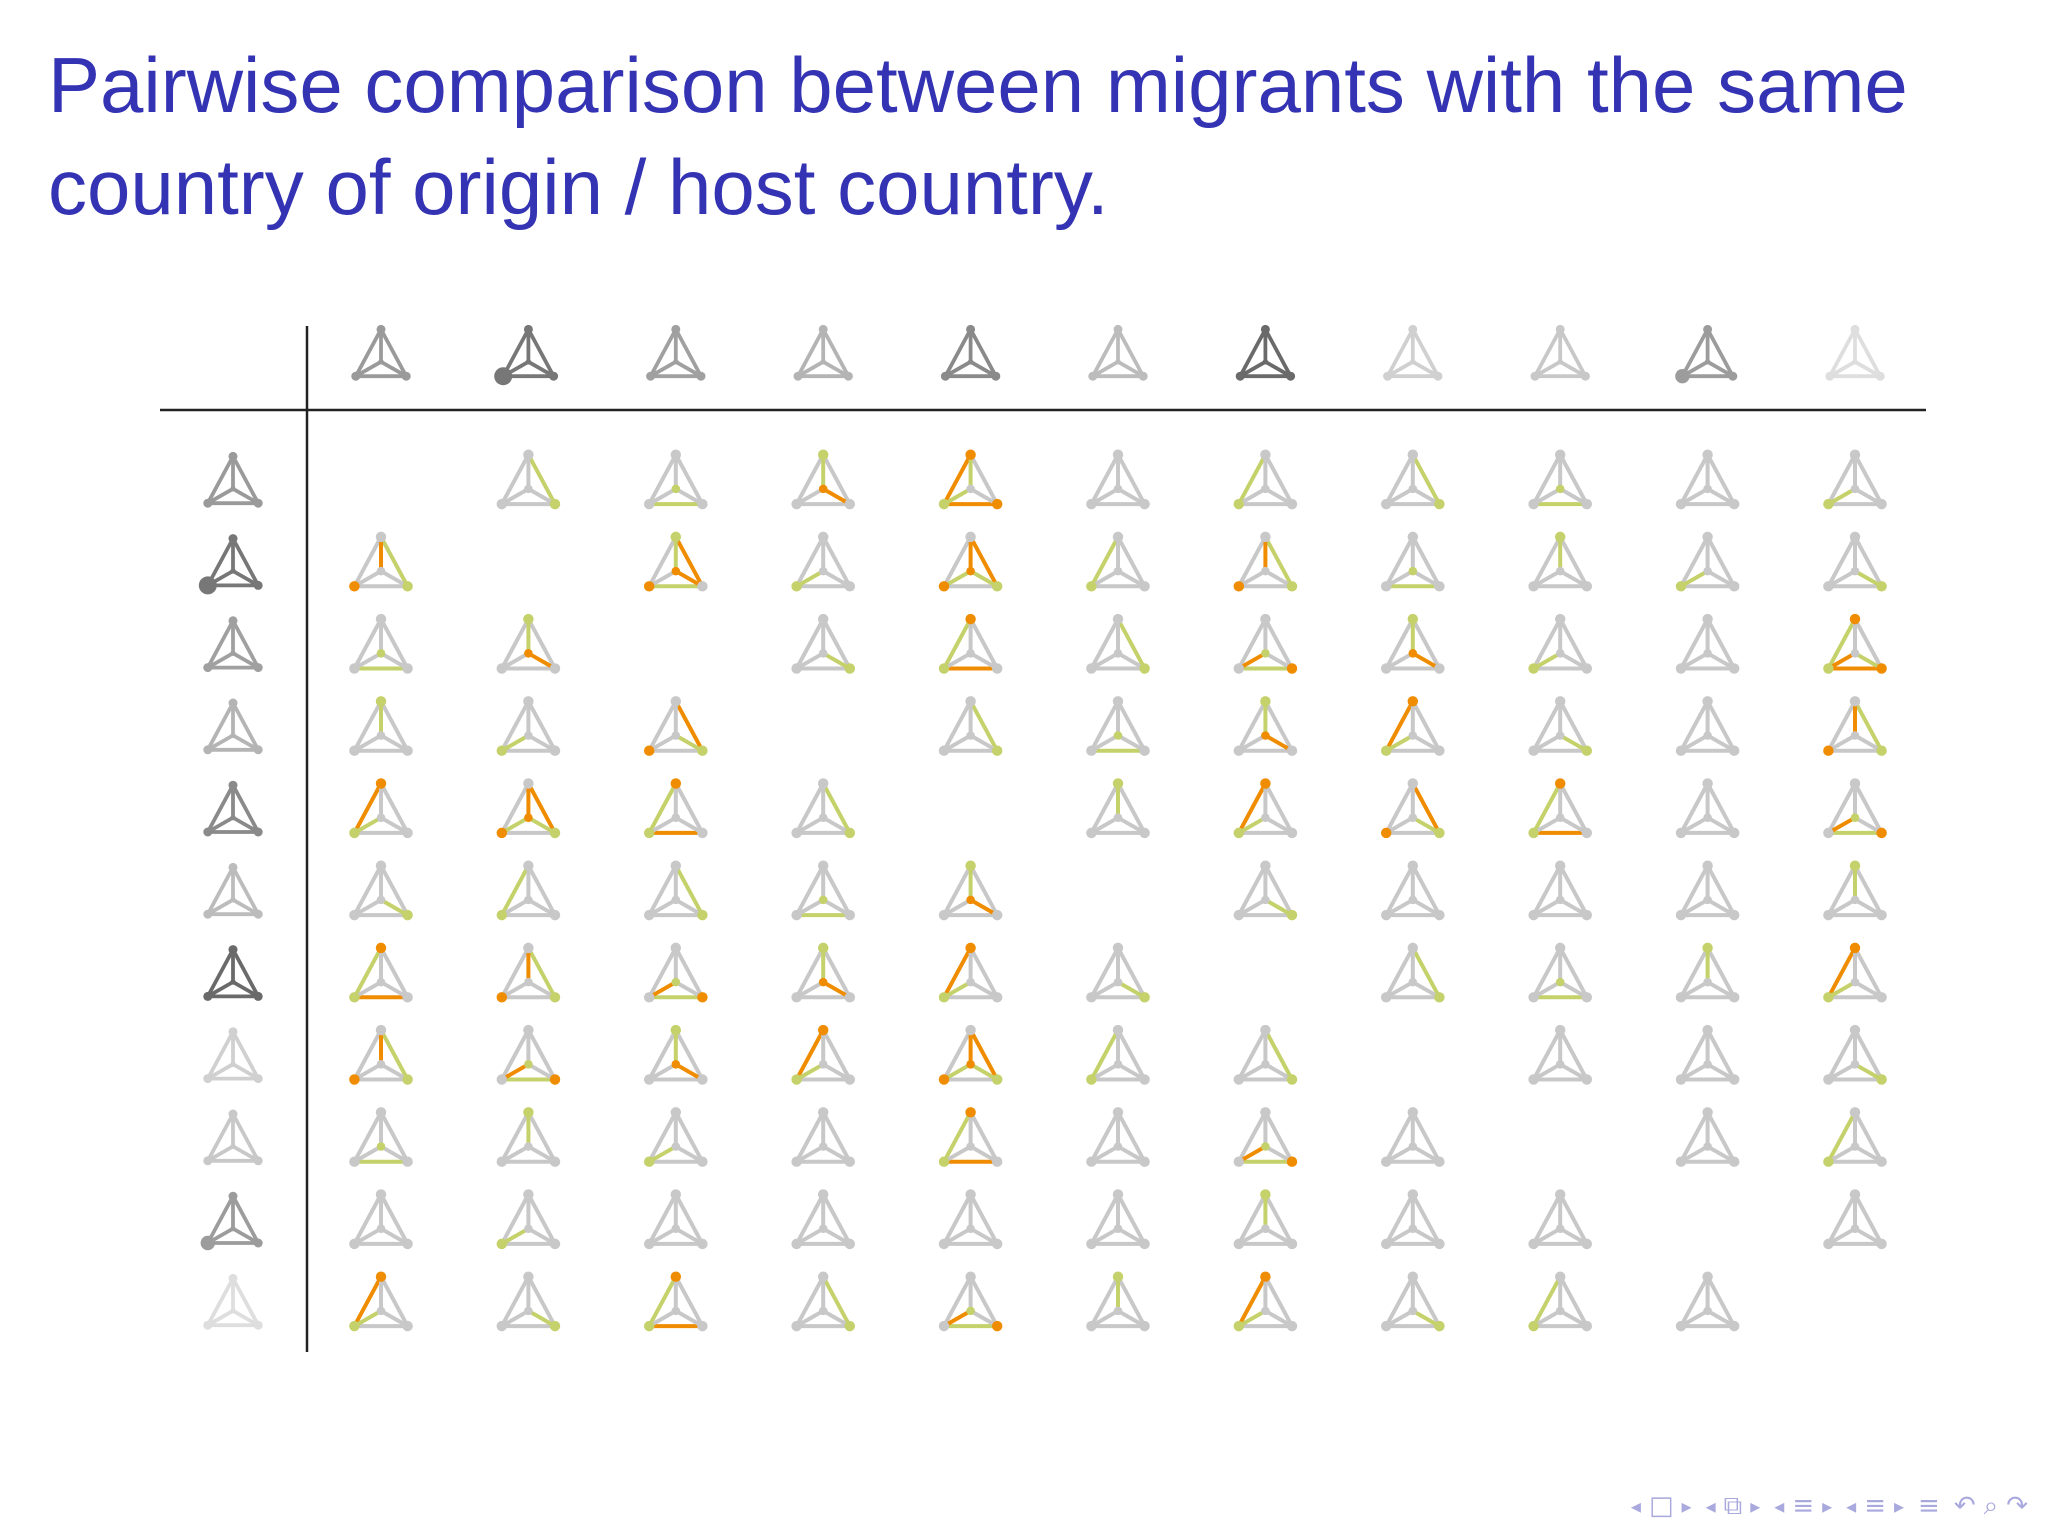  Describe the element at coordinates (1803, 1506) in the screenshot. I see `nav-section-icon: ≡` at that location.